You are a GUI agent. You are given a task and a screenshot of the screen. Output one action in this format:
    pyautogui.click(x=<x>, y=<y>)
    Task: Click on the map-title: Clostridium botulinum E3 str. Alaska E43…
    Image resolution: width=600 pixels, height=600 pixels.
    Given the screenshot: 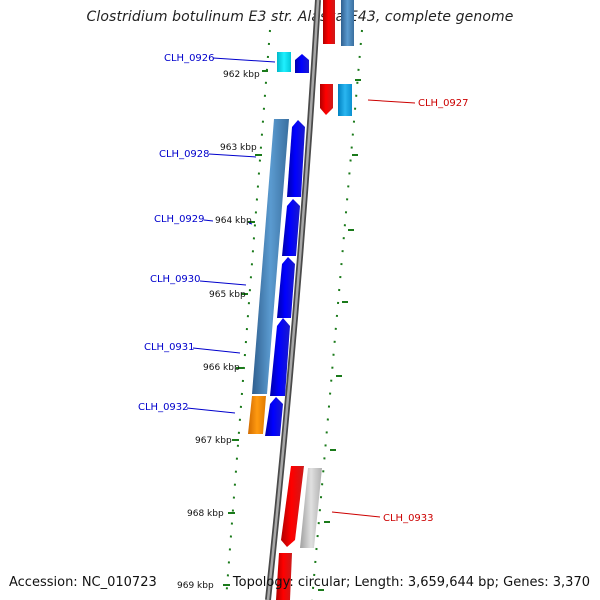 What is the action you would take?
    pyautogui.click(x=300, y=17)
    